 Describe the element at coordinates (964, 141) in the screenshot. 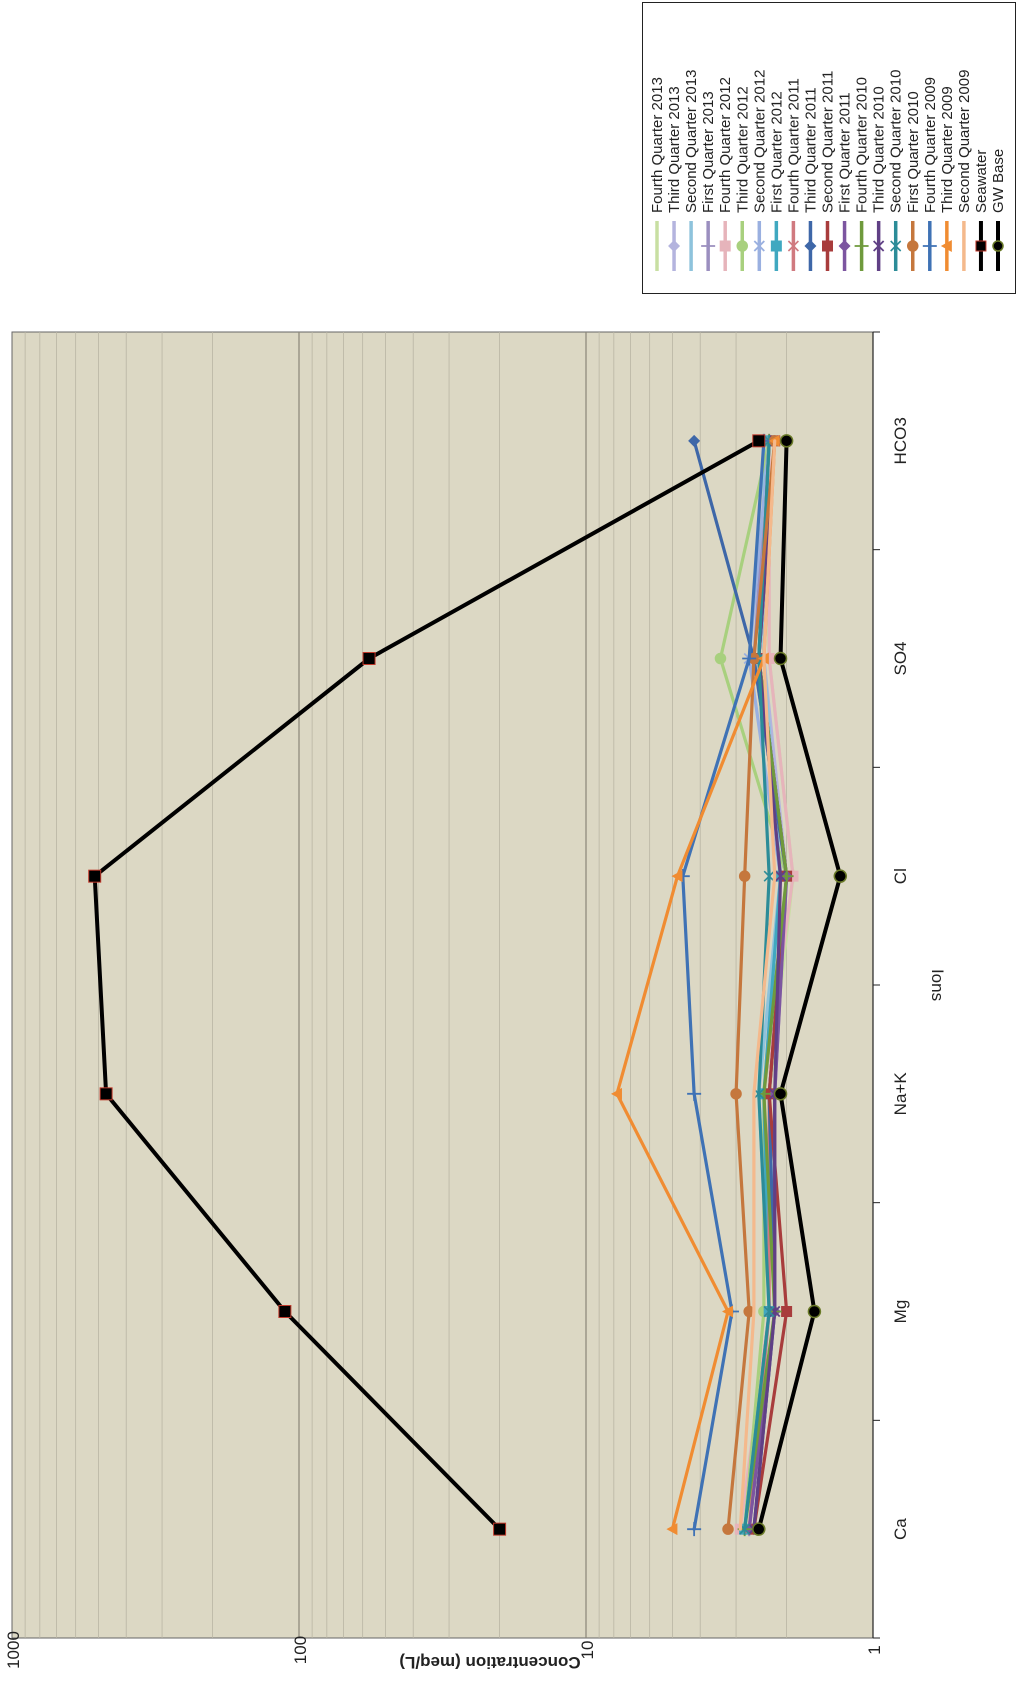

I see `legend-label: Second Quarter 2009` at that location.